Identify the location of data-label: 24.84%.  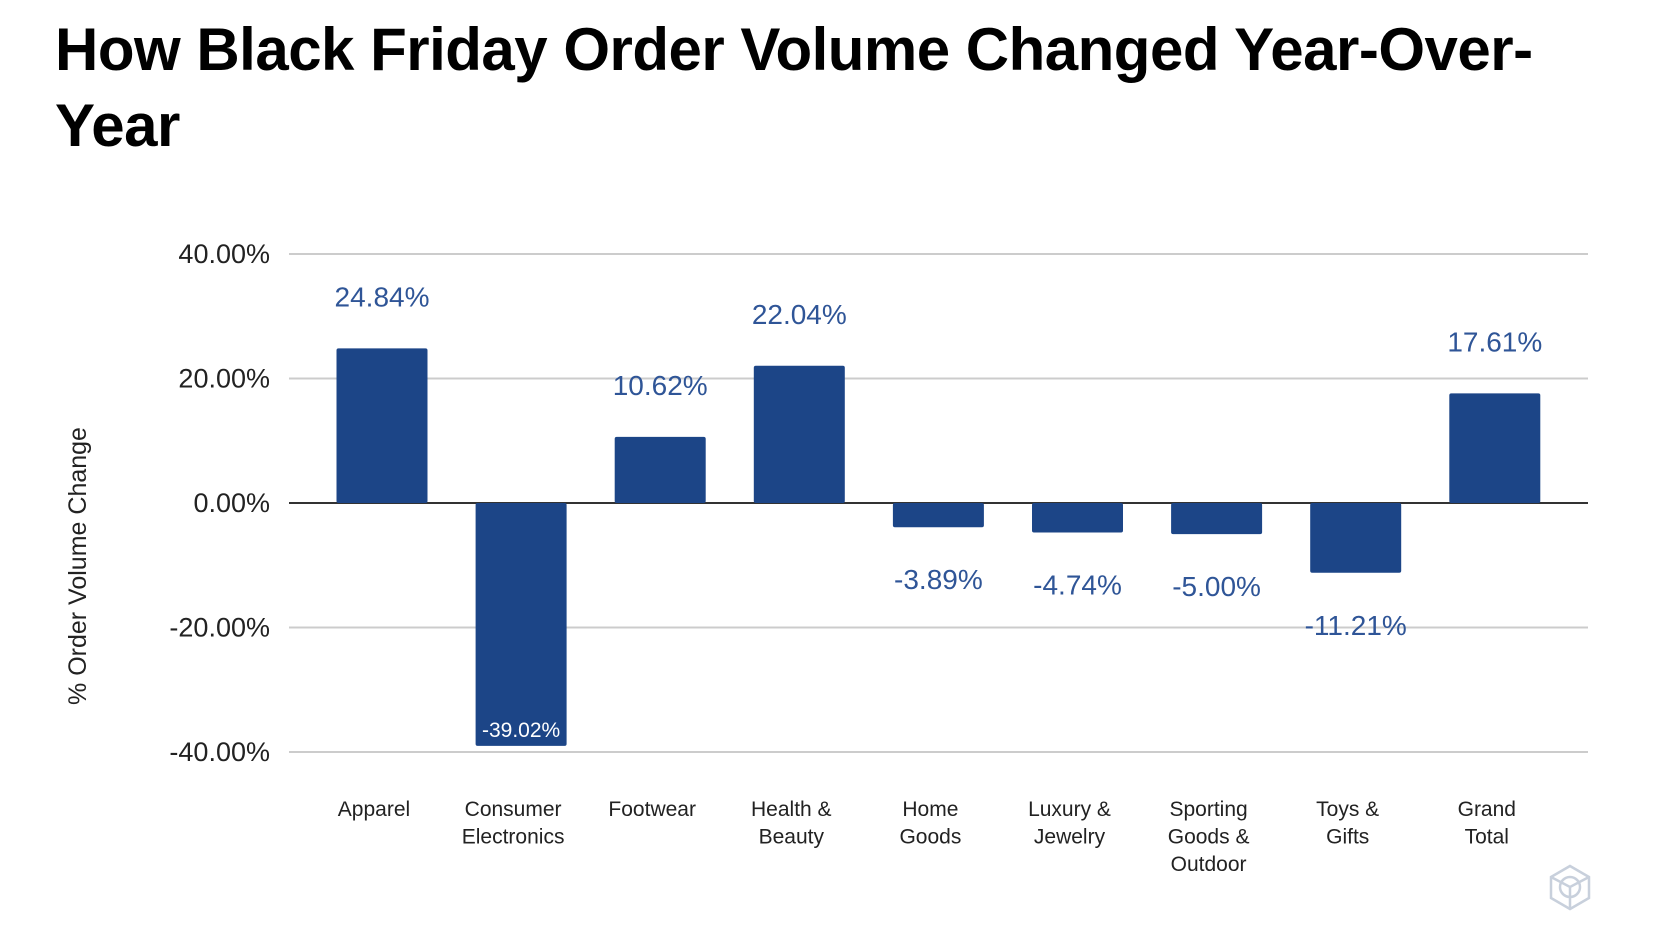
(382, 296).